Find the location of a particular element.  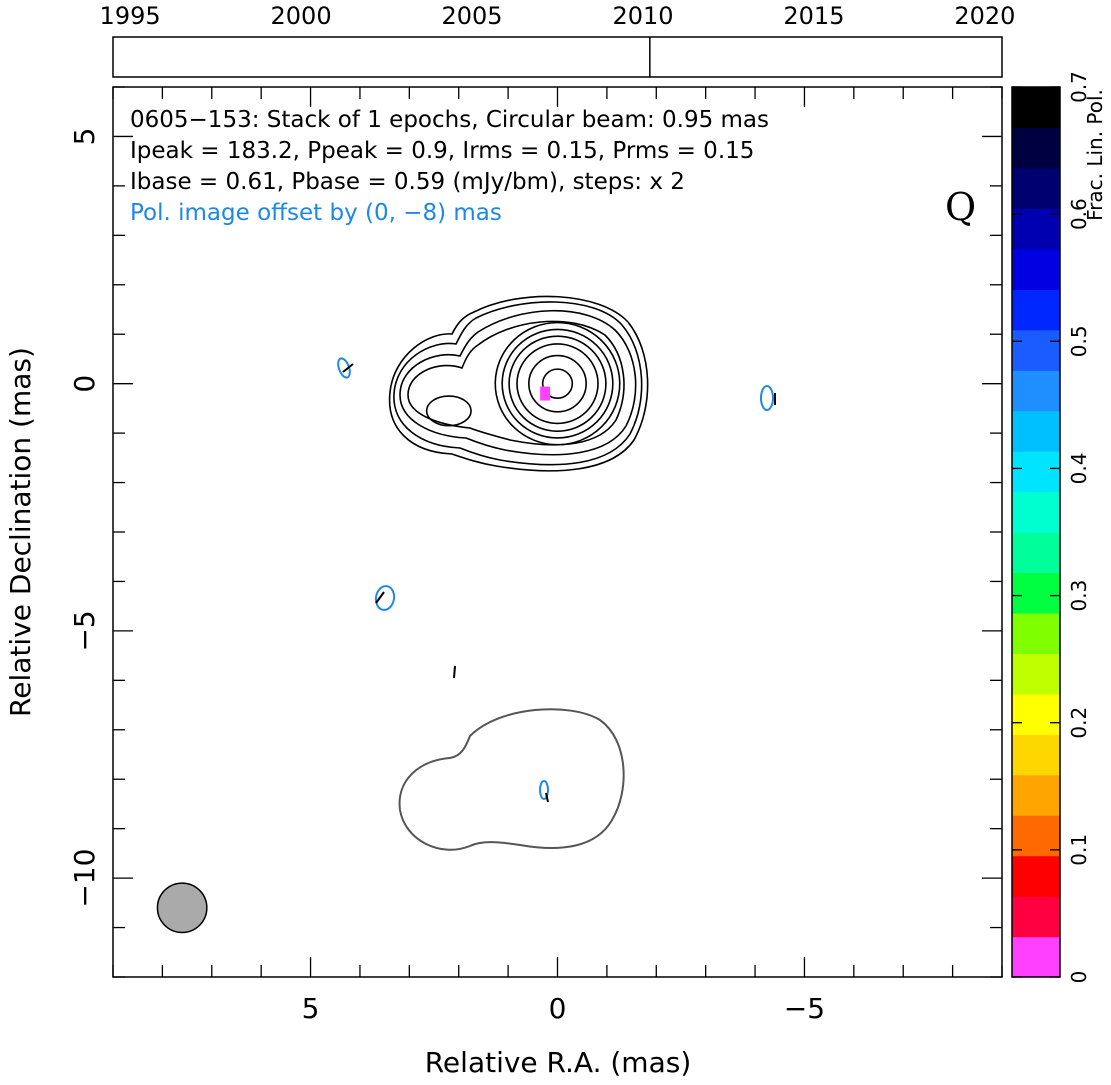

timeline-year-label: 2000 is located at coordinates (301, 16).